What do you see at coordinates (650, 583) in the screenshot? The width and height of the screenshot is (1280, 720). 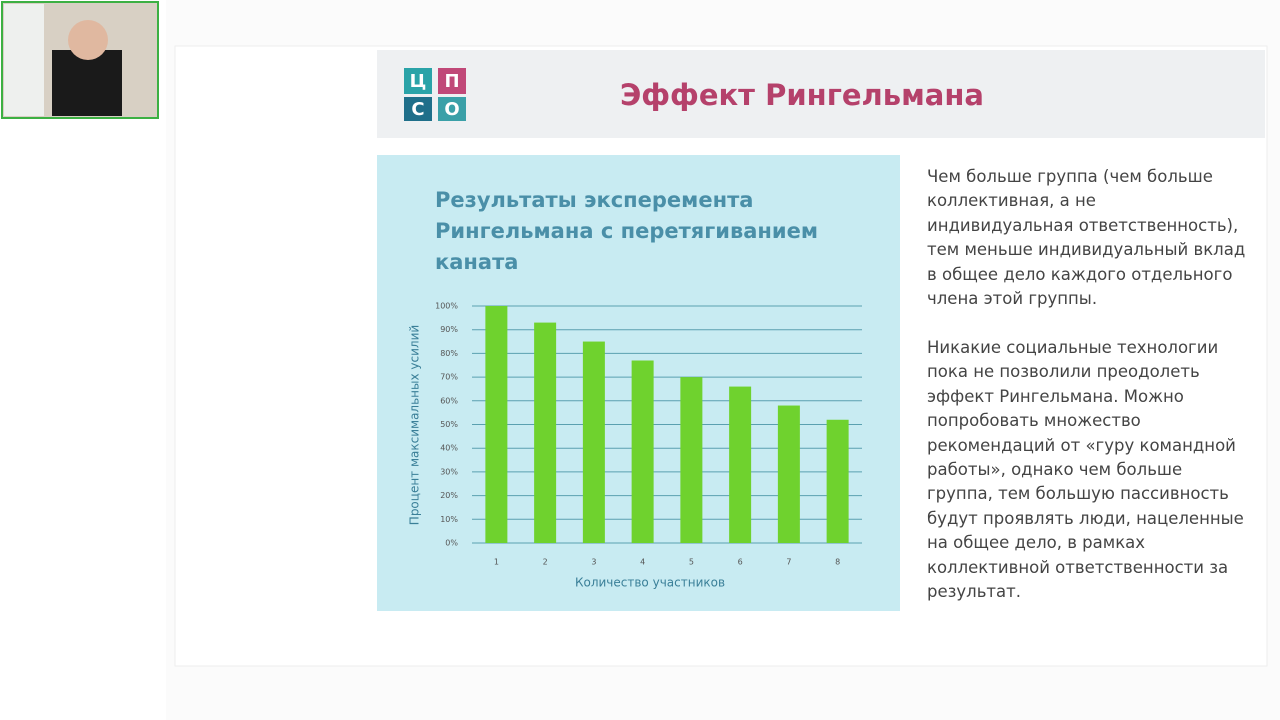 I see `x-axis-label: Количество участников` at bounding box center [650, 583].